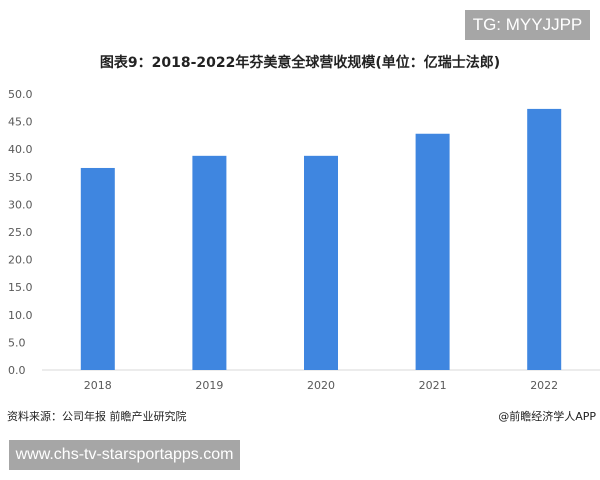 The height and width of the screenshot is (480, 600). I want to click on y-tick-label: 45.0, so click(20, 122).